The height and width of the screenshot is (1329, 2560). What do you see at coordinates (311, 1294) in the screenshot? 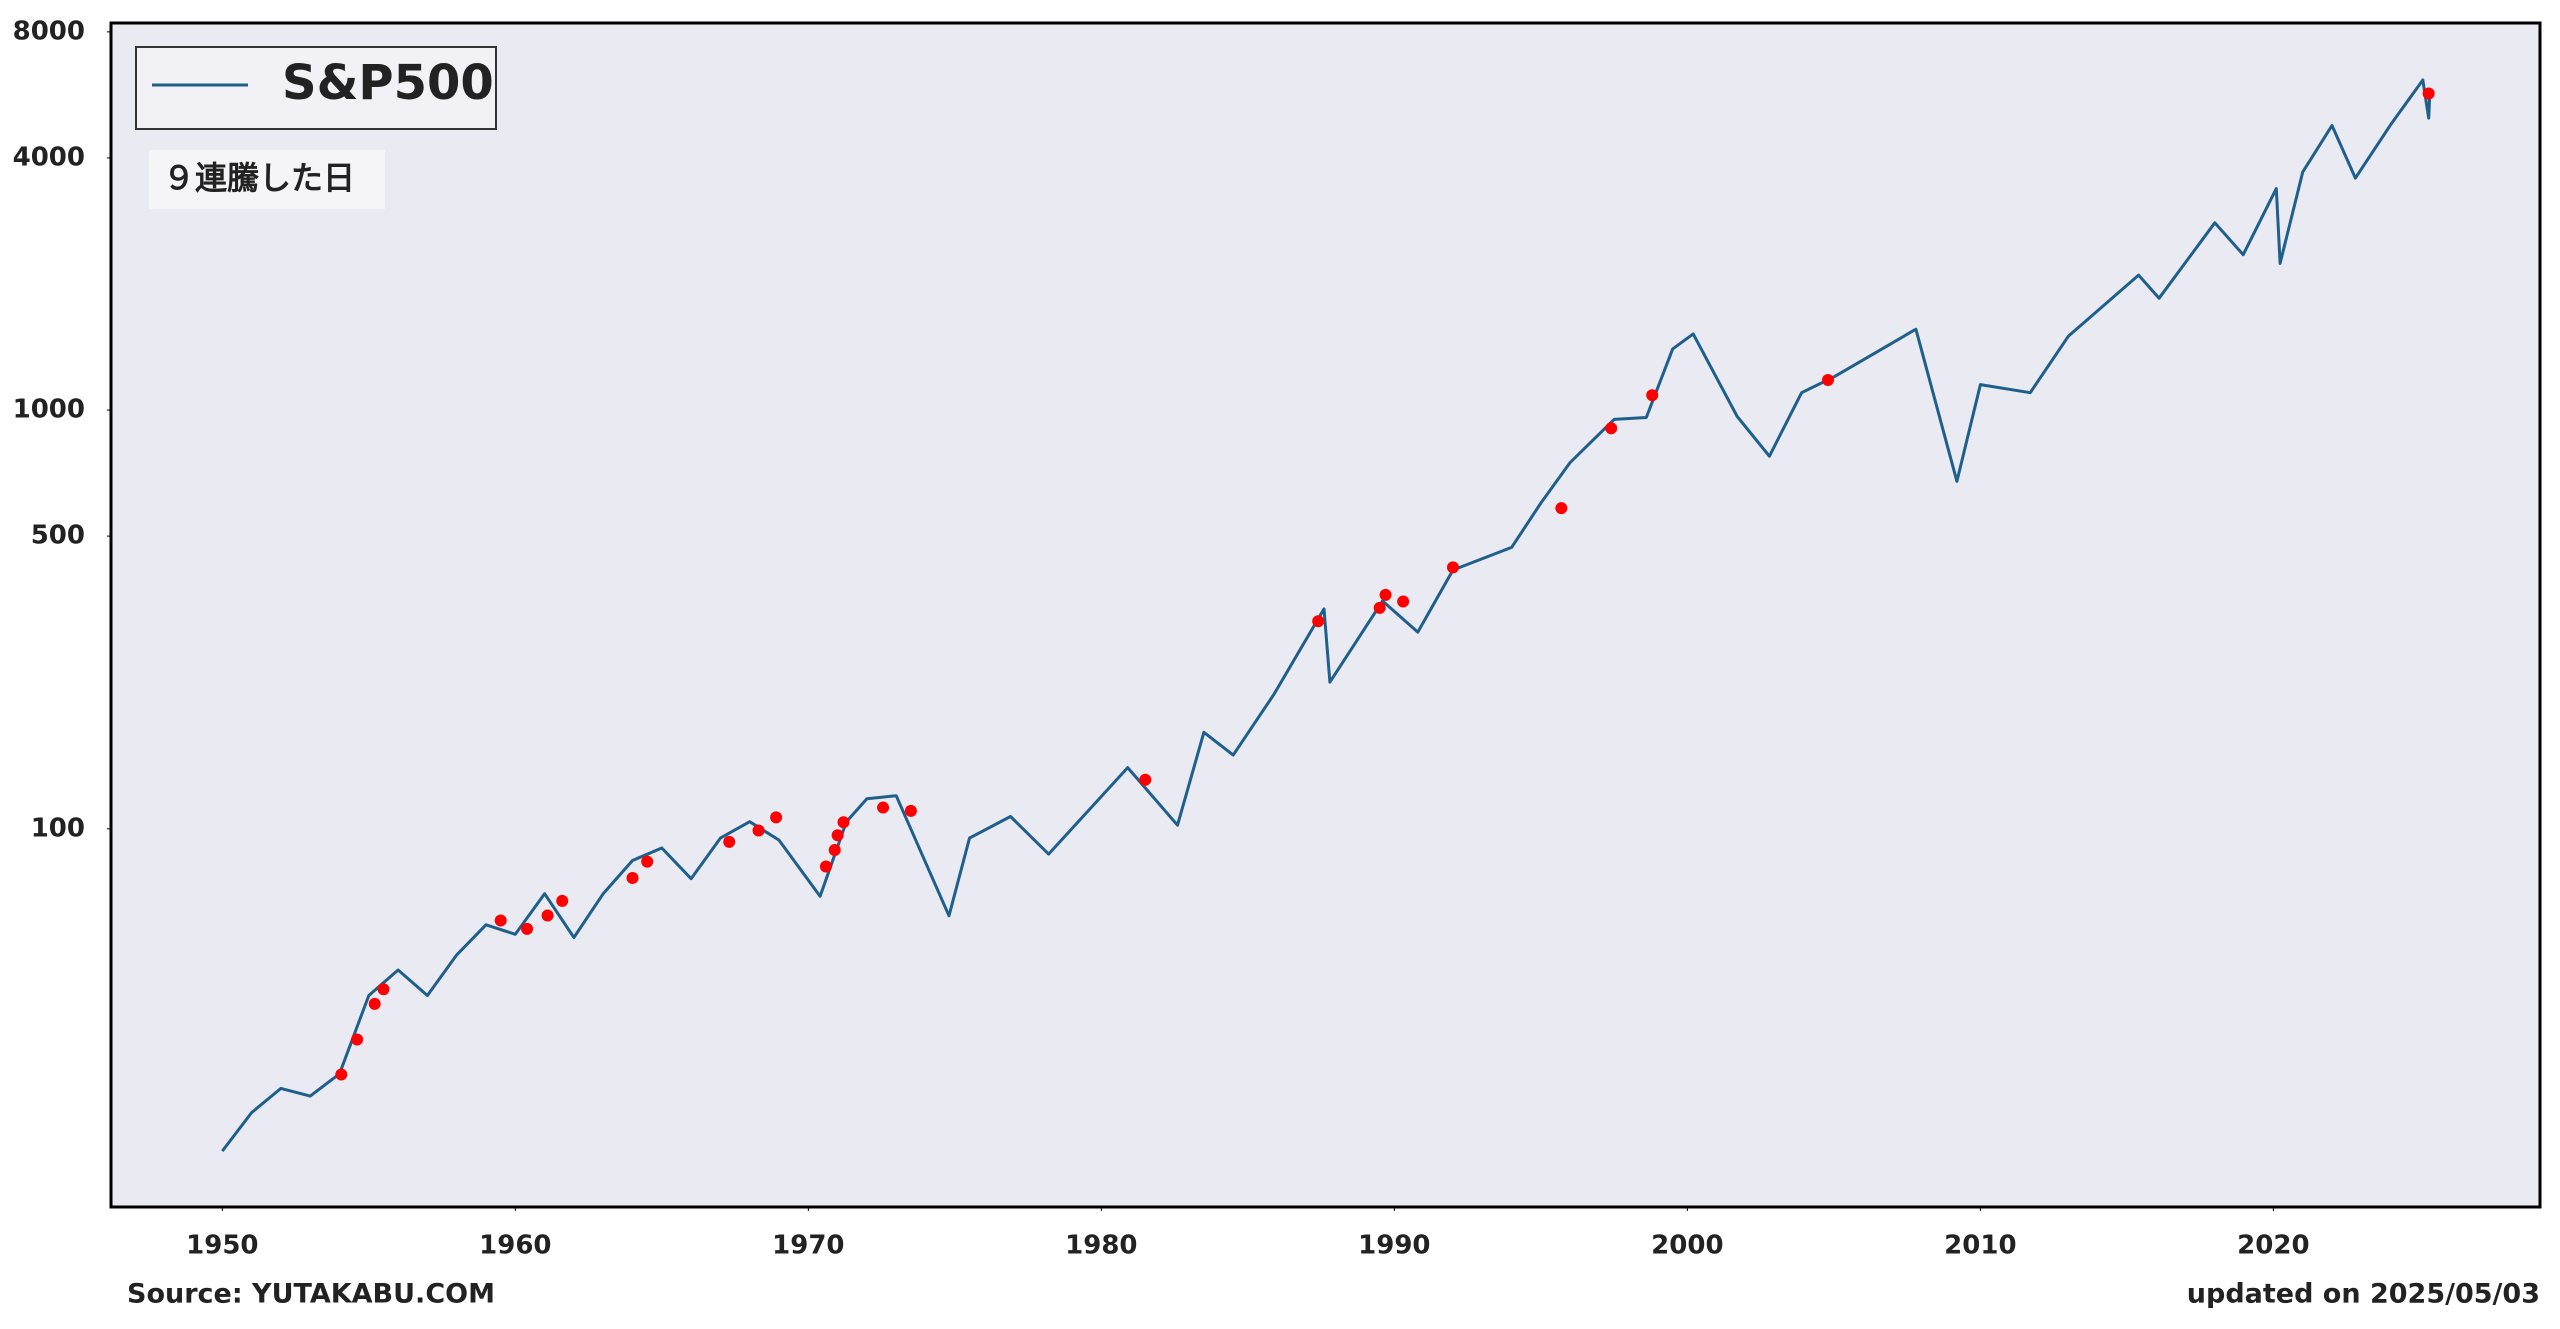
I see `source: Source: YUTAKABU.COM` at bounding box center [311, 1294].